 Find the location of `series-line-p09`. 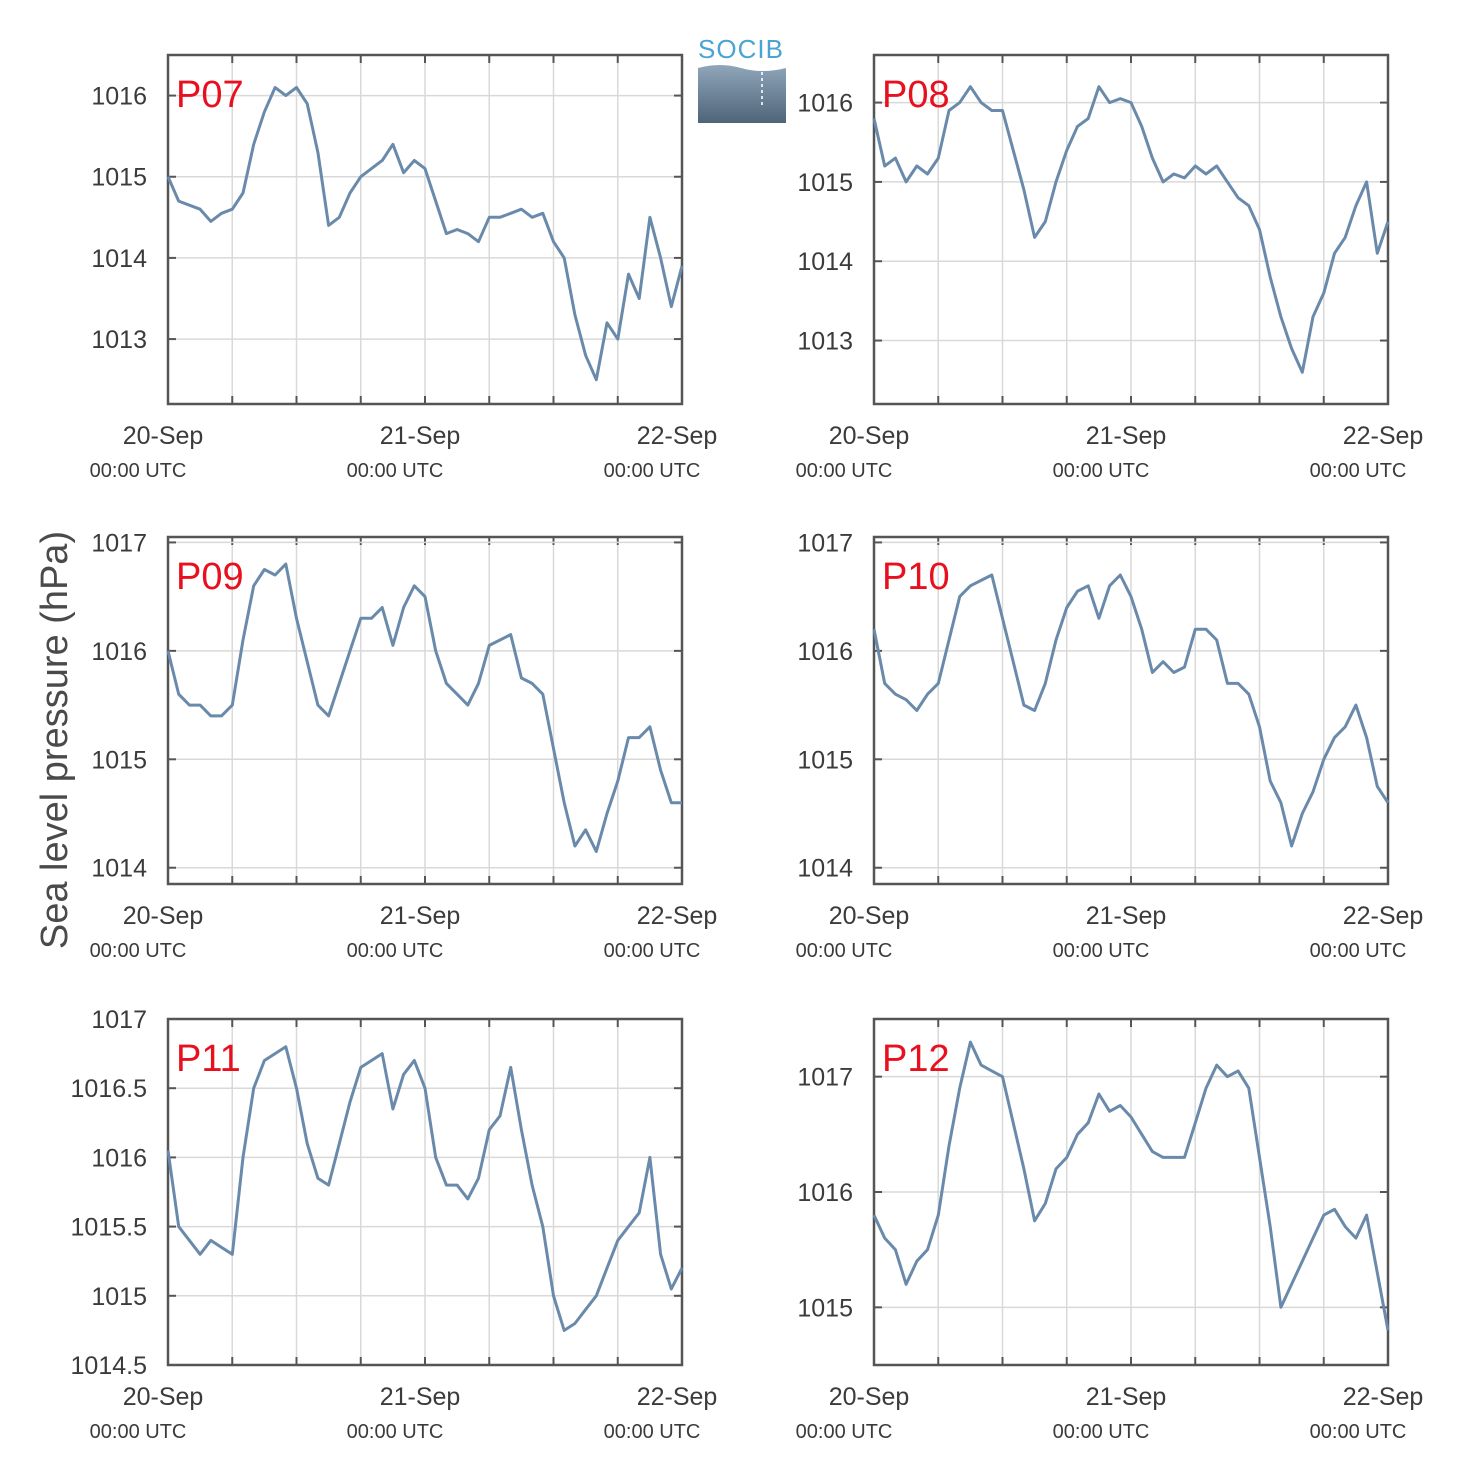

series-line-p09 is located at coordinates (424, 707).